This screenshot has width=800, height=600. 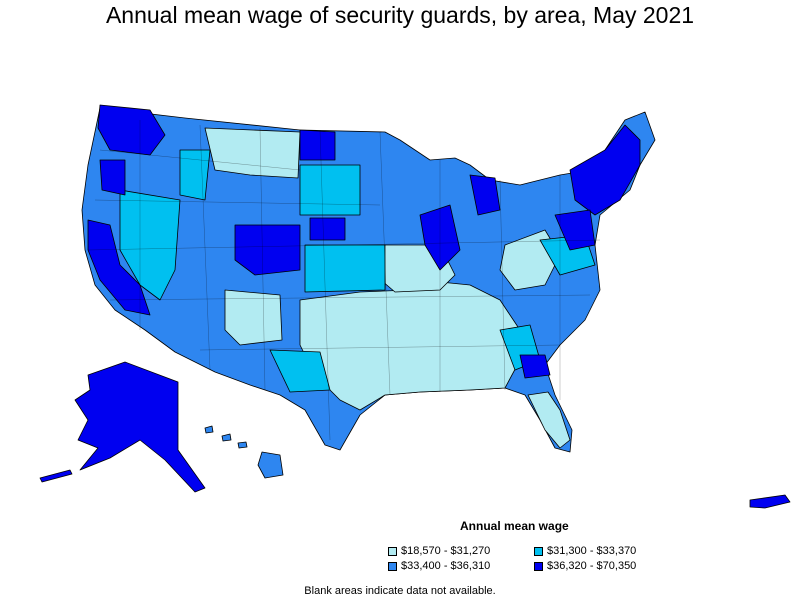 I want to click on mid-wage-texas-west, so click(x=300, y=371).